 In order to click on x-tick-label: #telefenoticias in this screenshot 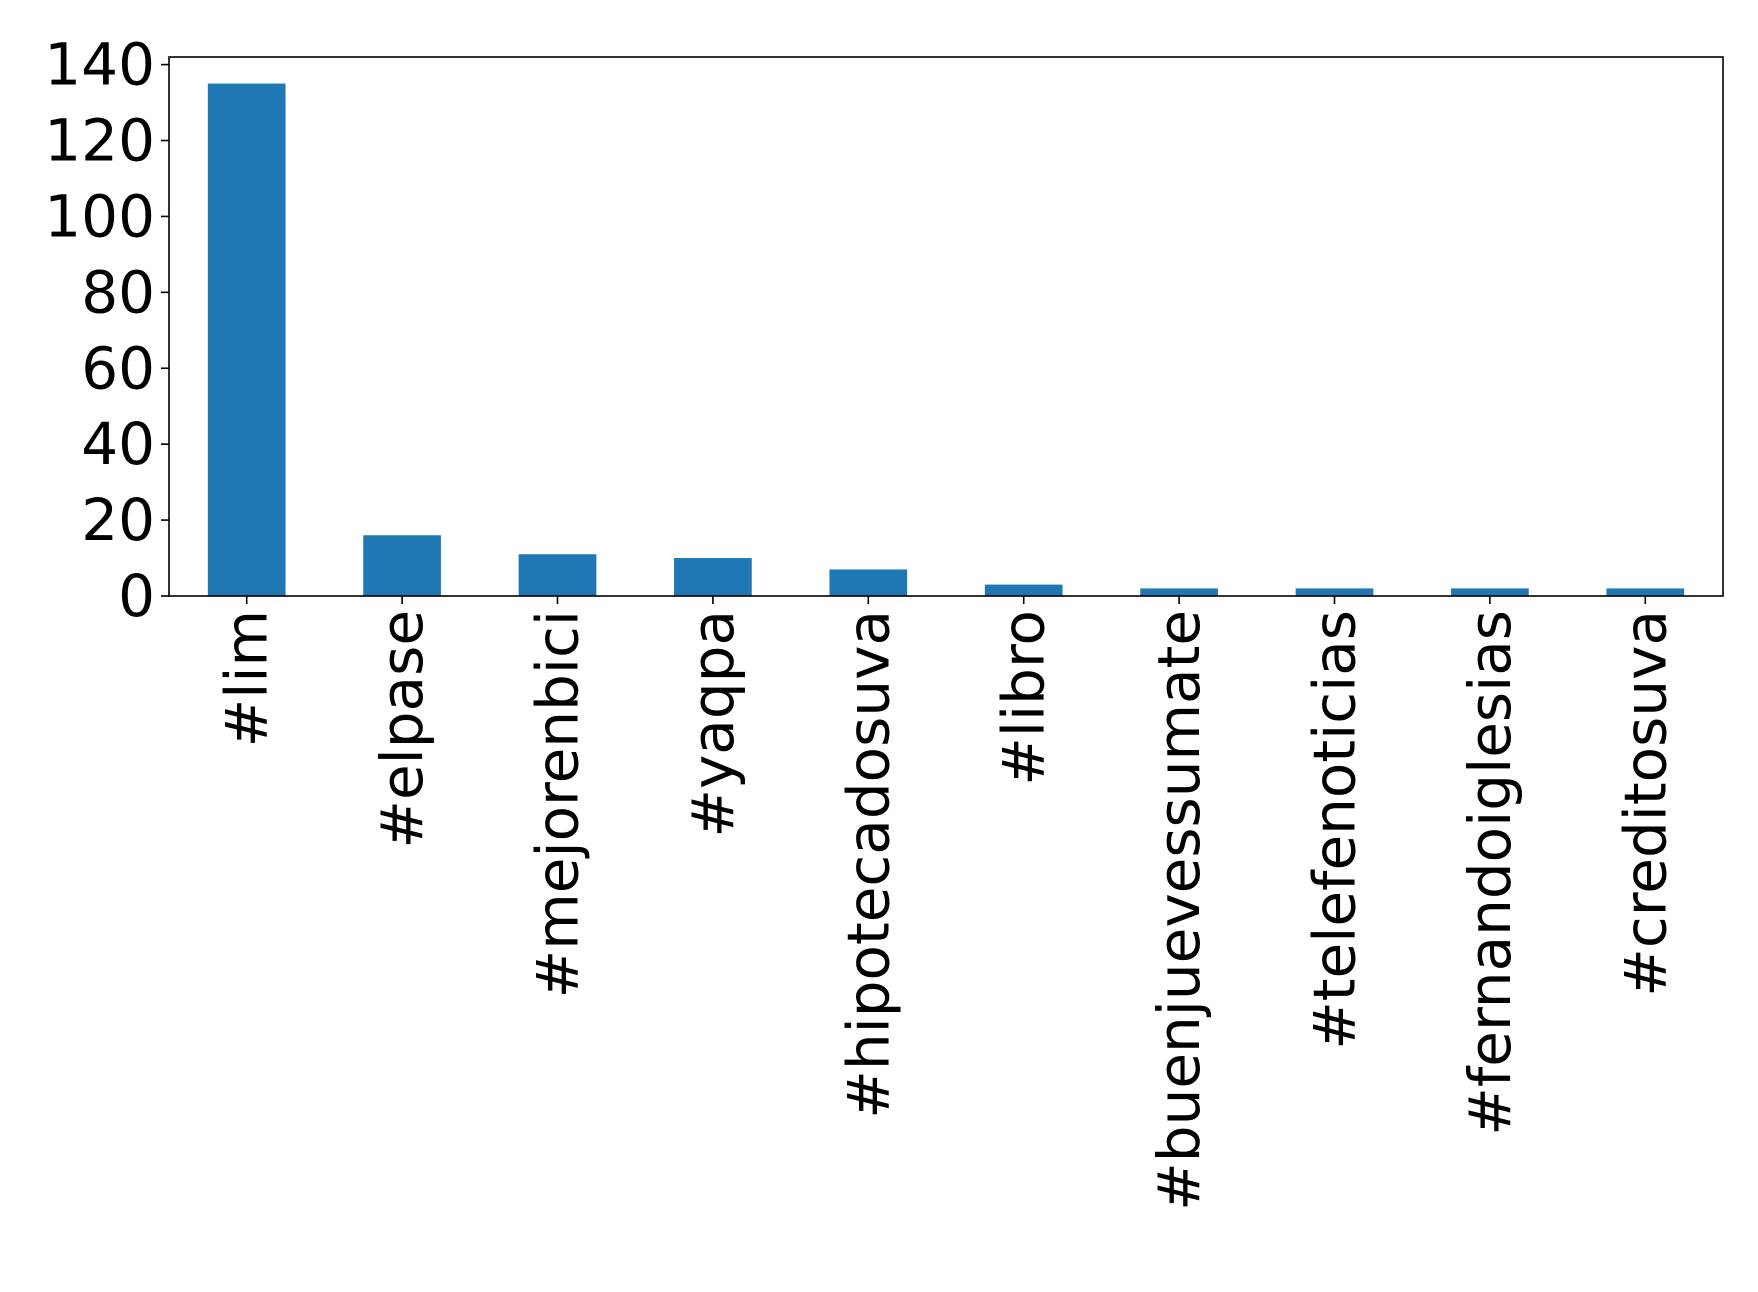, I will do `click(1335, 830)`.